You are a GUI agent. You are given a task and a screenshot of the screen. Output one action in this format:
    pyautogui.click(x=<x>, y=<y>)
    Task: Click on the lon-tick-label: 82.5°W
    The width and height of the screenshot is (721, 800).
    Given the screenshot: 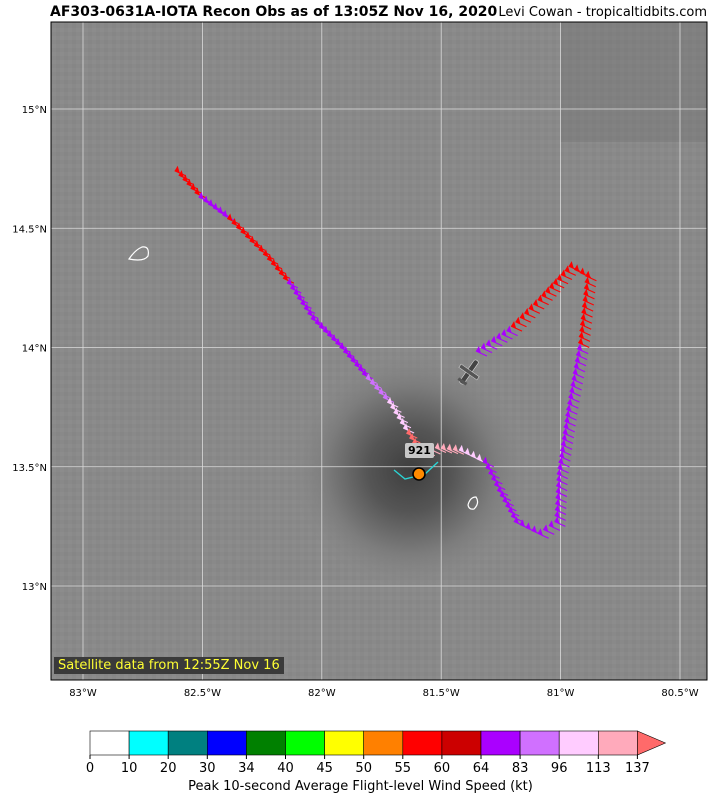 What is the action you would take?
    pyautogui.click(x=202, y=693)
    